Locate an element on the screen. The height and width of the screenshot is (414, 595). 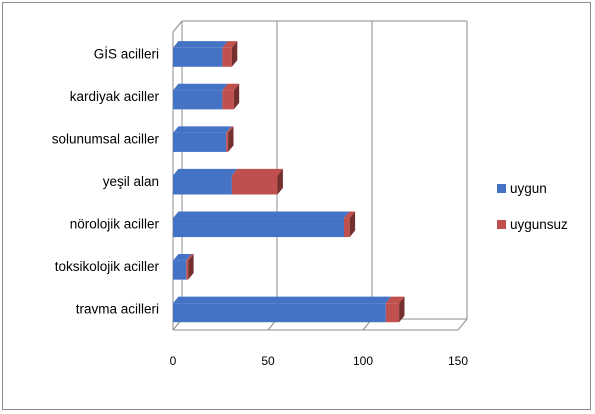
category-label: nörolojik aciller is located at coordinates (115, 224).